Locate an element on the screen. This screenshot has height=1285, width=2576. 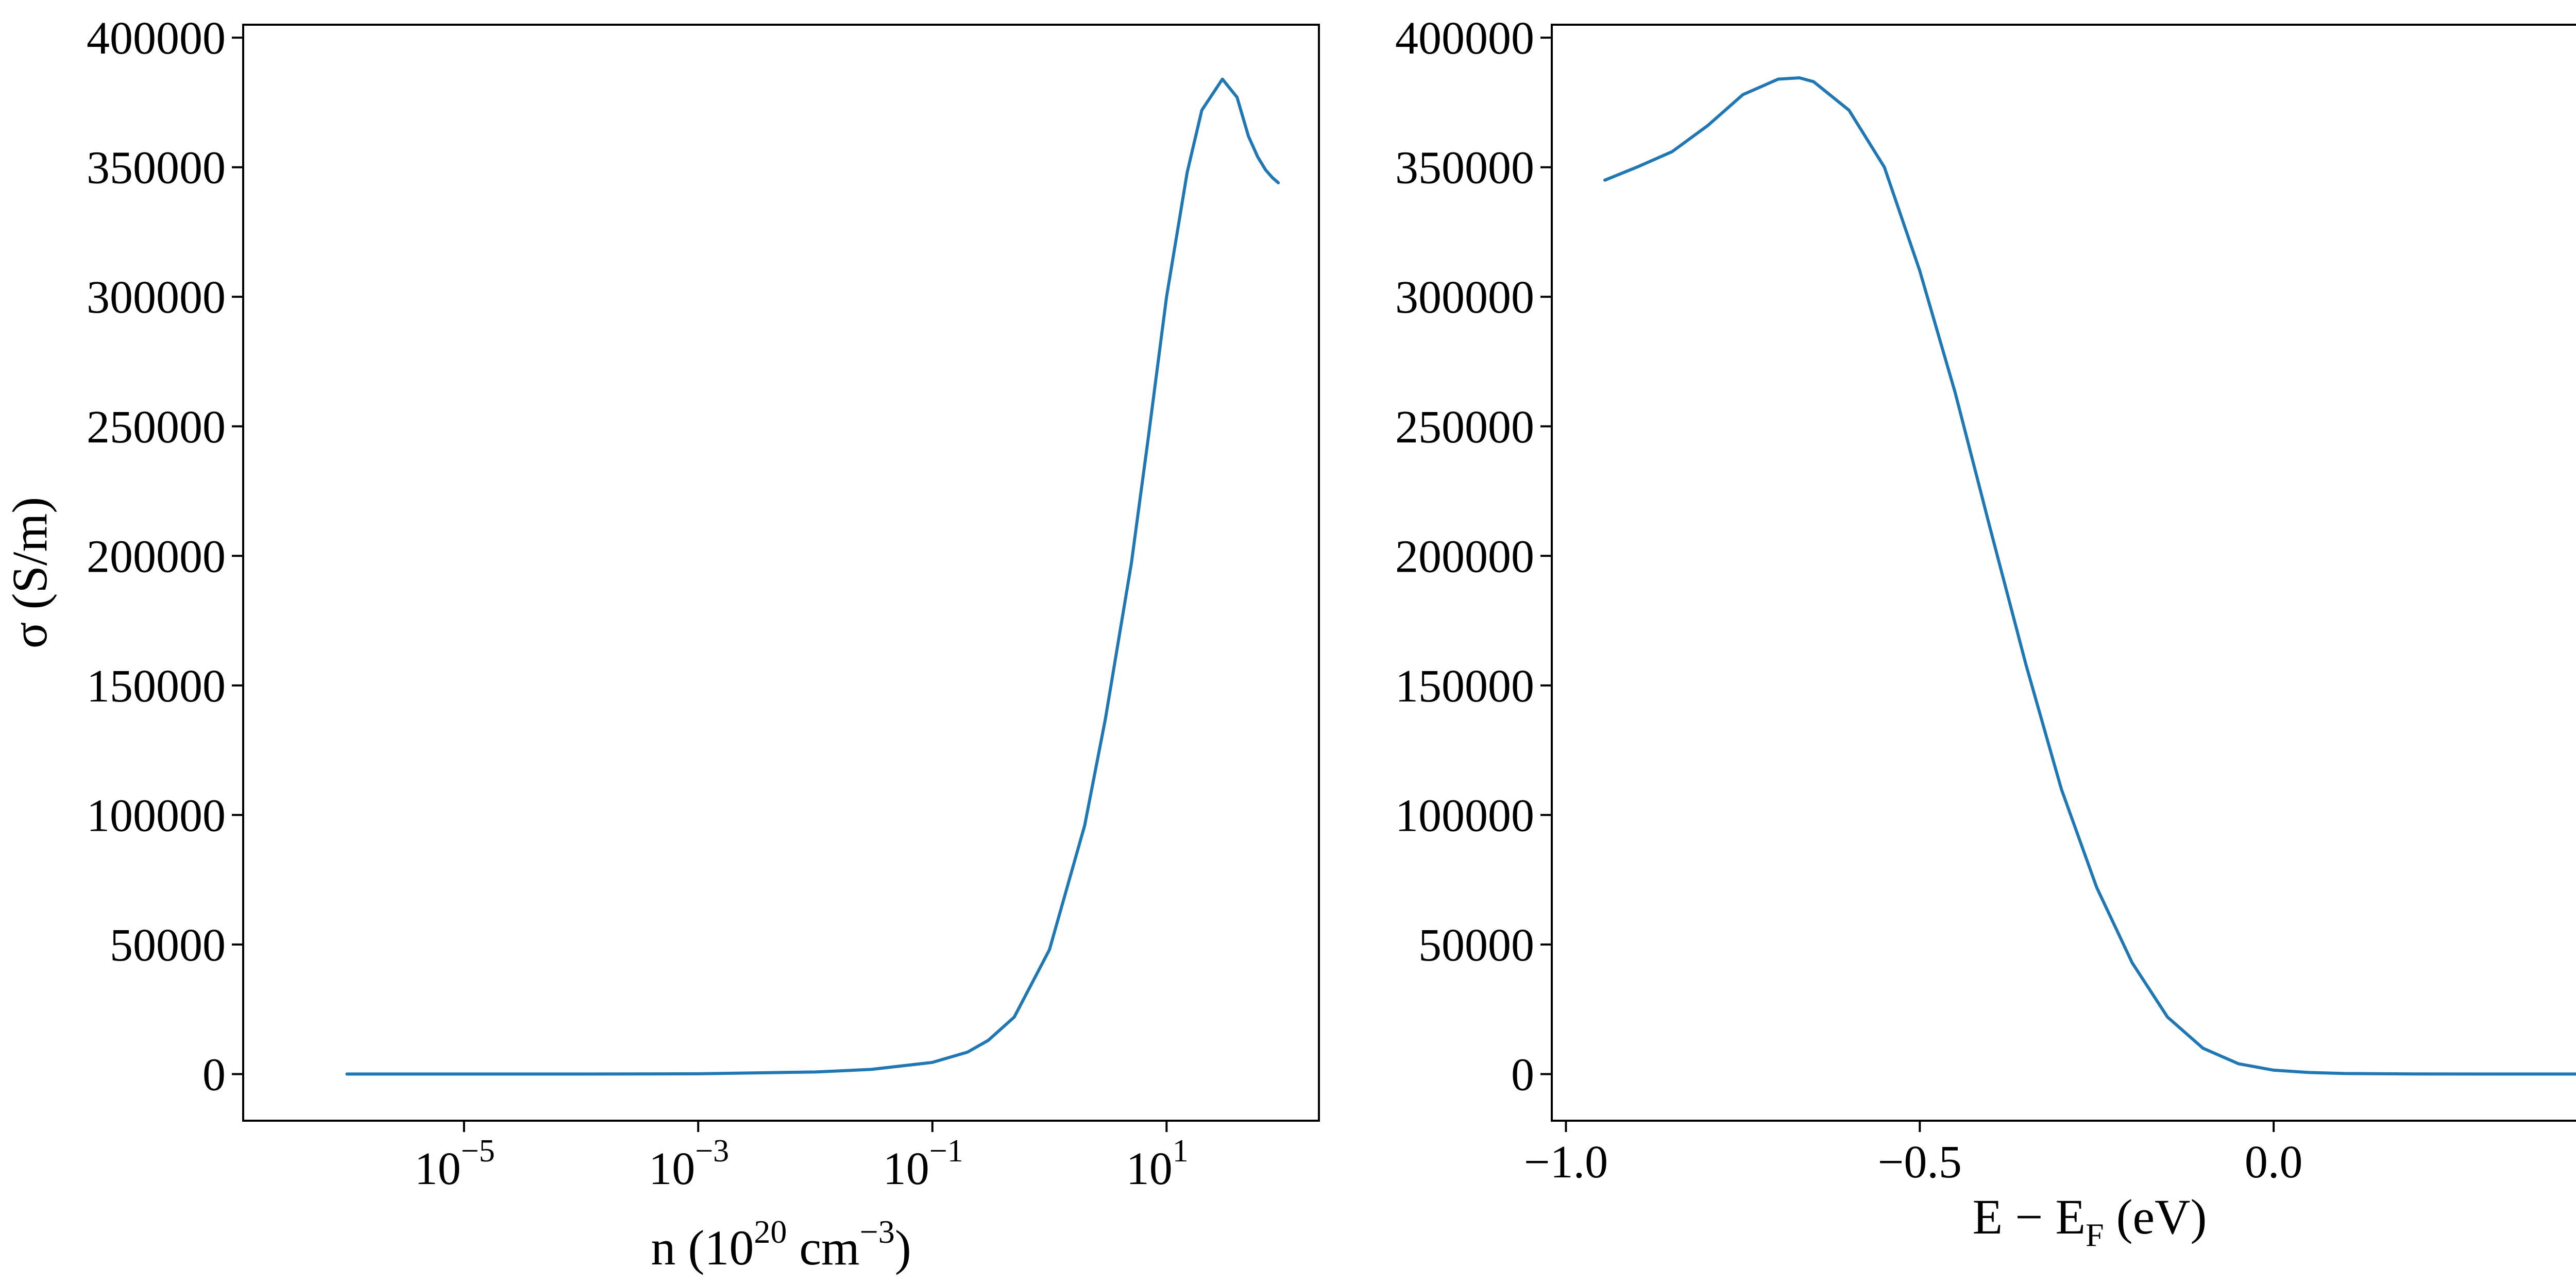
left-x-tick-label: 10¹ is located at coordinates (1157, 1164).